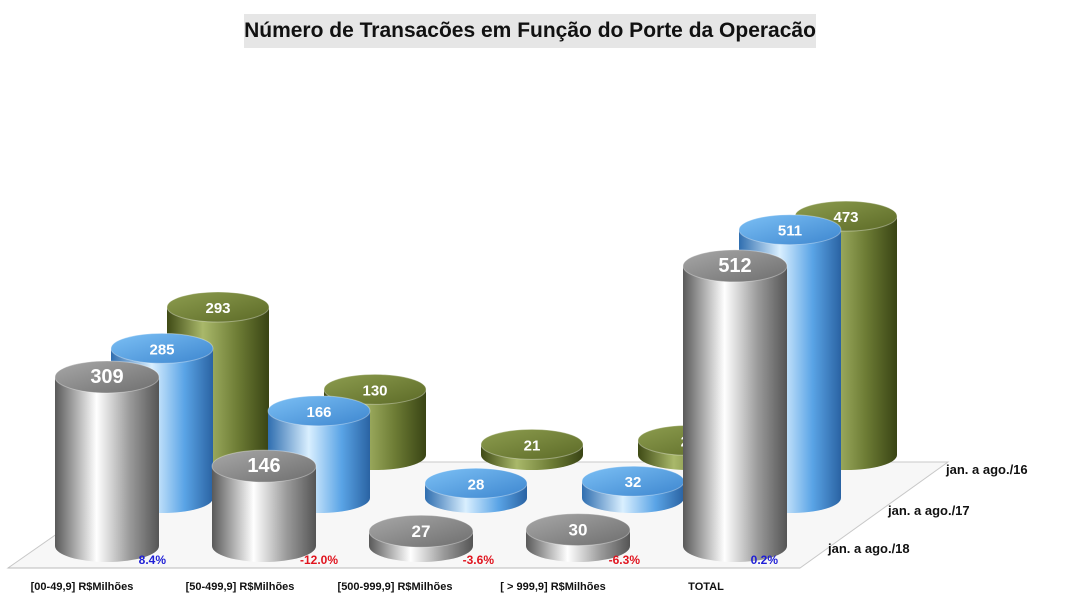  What do you see at coordinates (765, 560) in the screenshot?
I see `variation-label: 0.2%` at bounding box center [765, 560].